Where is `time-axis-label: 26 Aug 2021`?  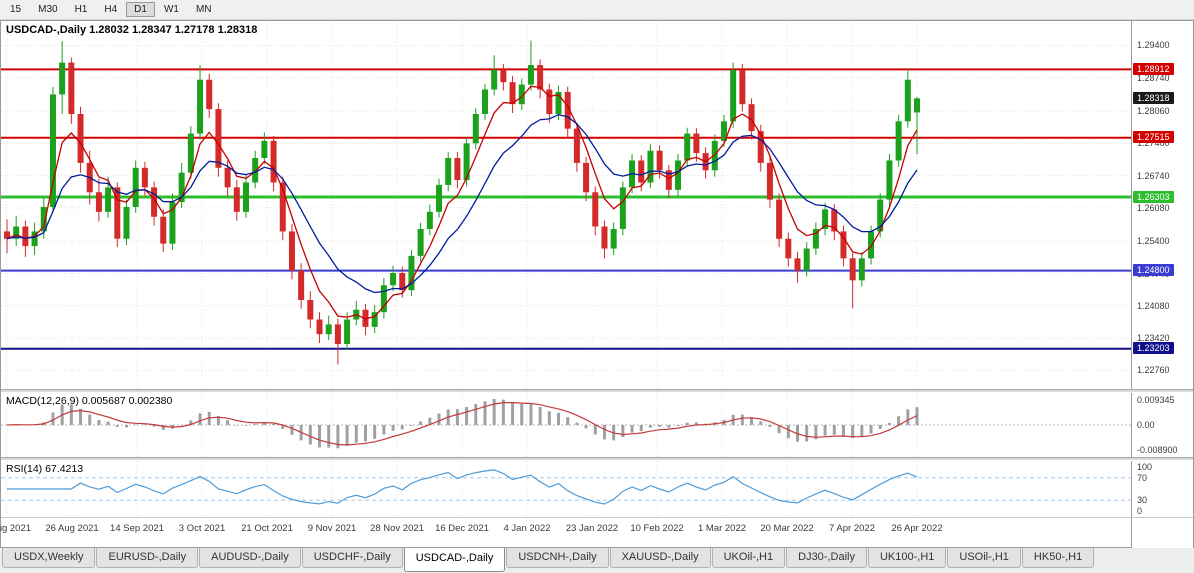
time-axis-label: 26 Aug 2021 is located at coordinates (72, 528).